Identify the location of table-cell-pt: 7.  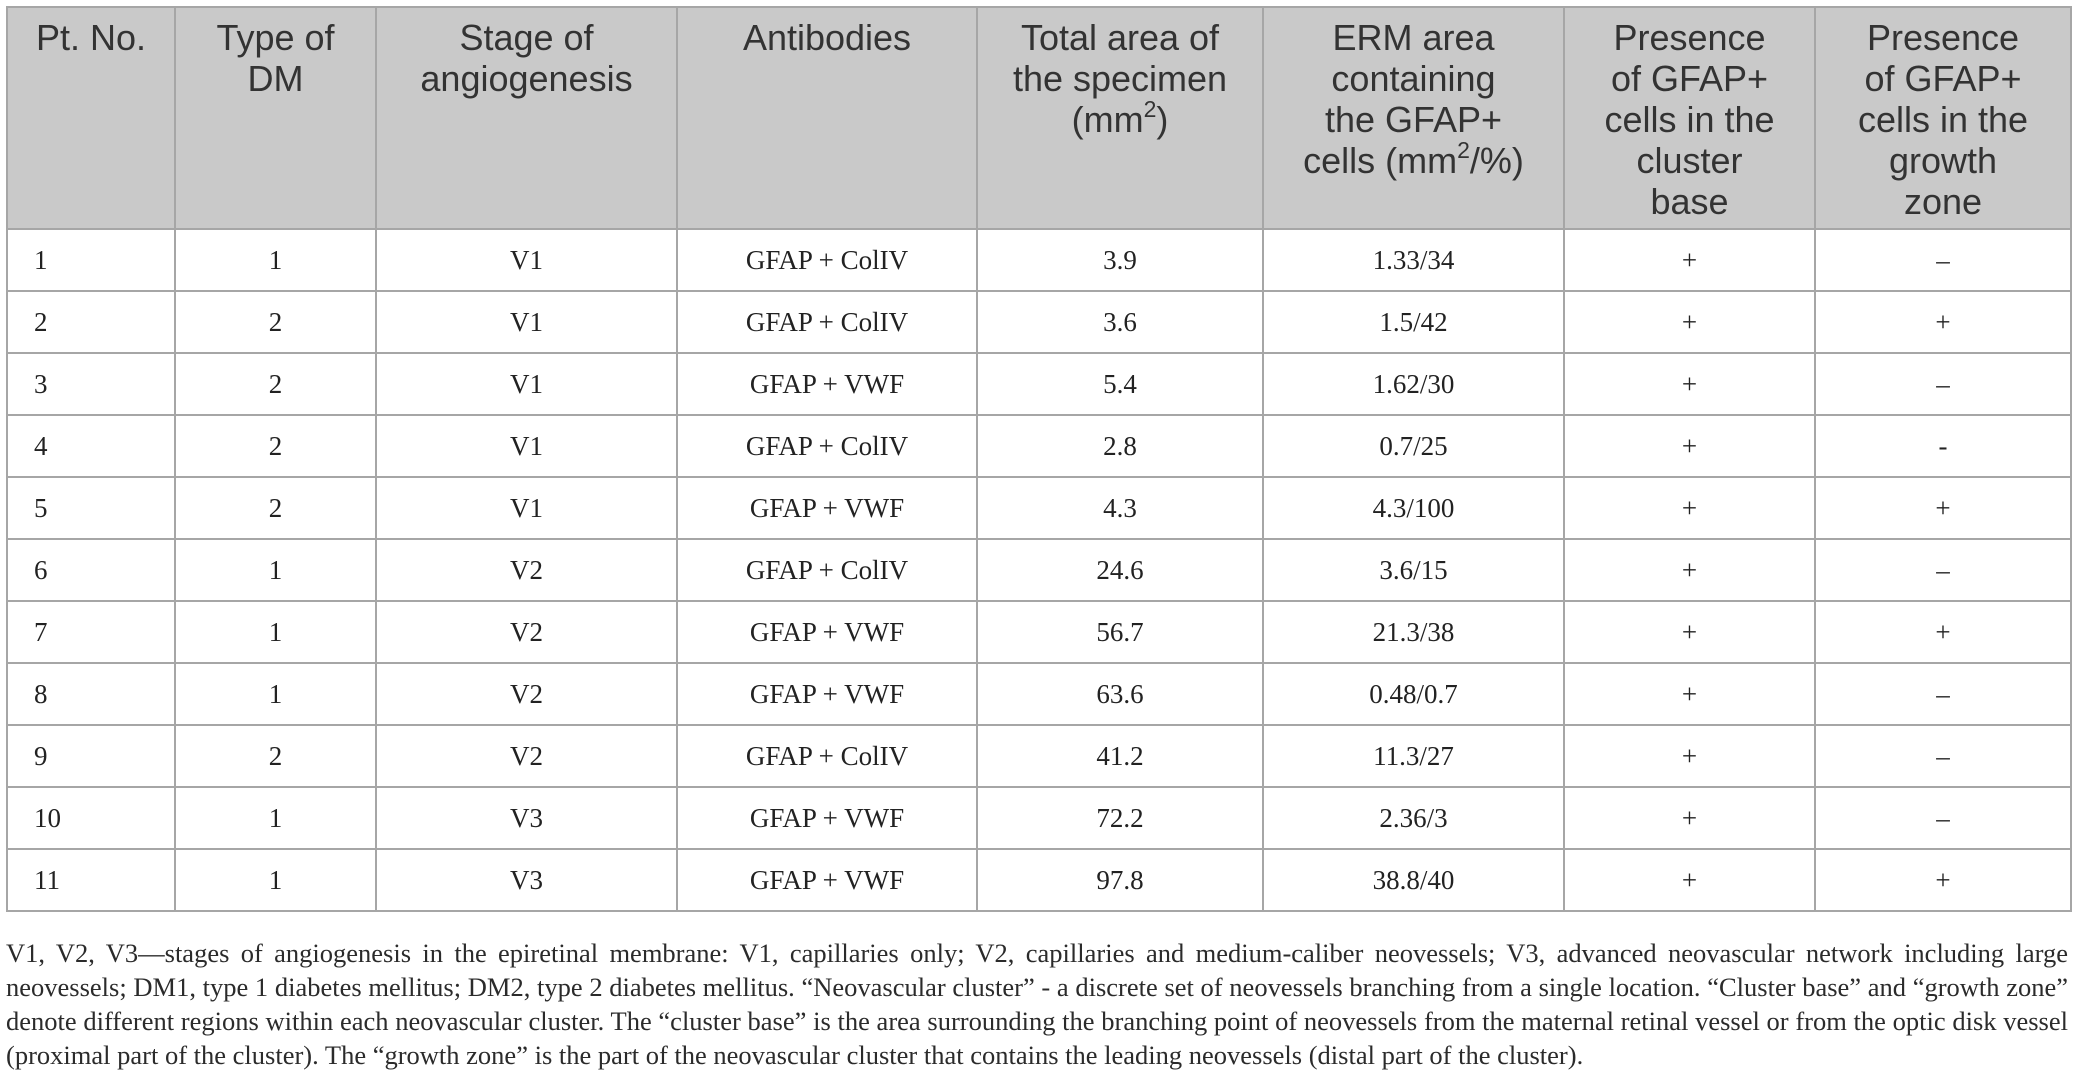
(91, 632).